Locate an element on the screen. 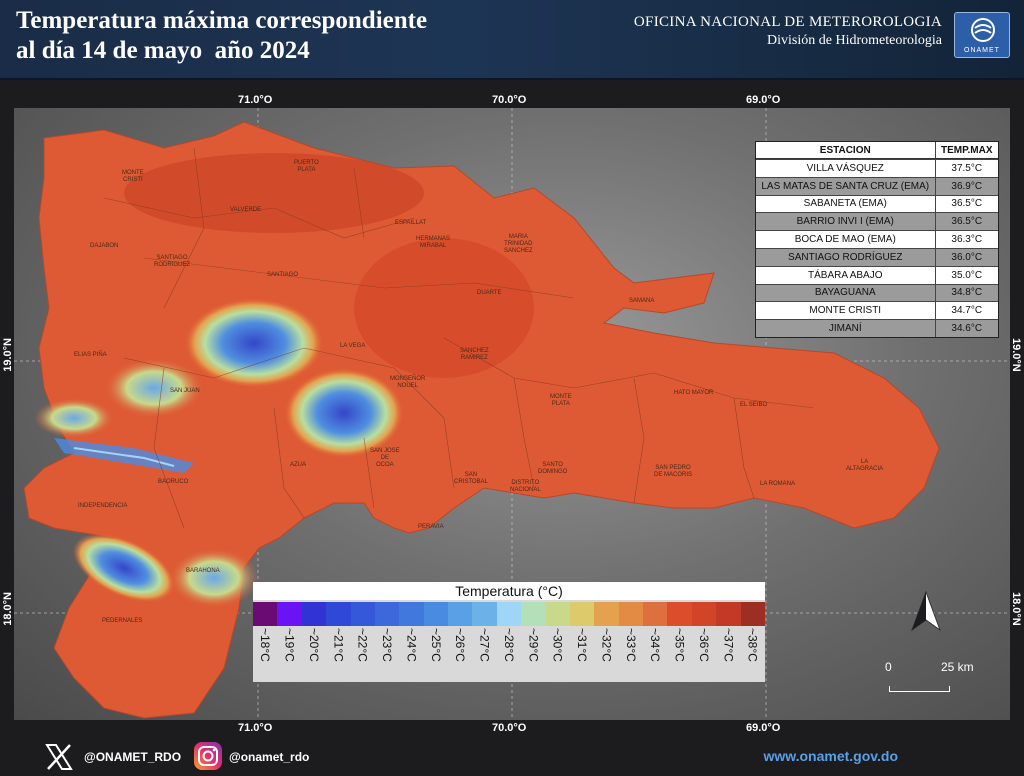  province-label: PERAVIA is located at coordinates (431, 527).